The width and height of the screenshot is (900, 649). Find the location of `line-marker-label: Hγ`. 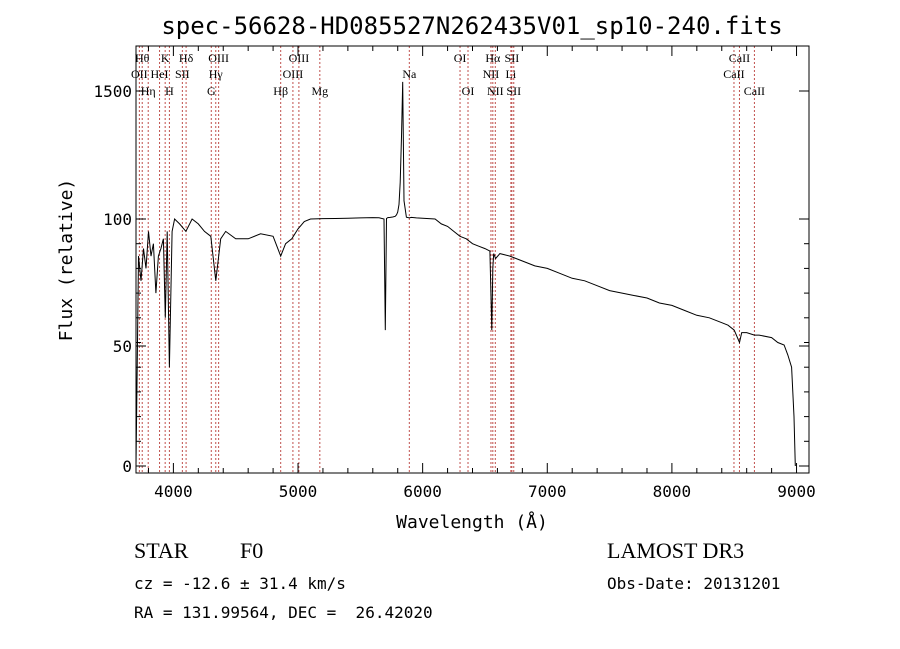

line-marker-label: Hγ is located at coordinates (216, 74).